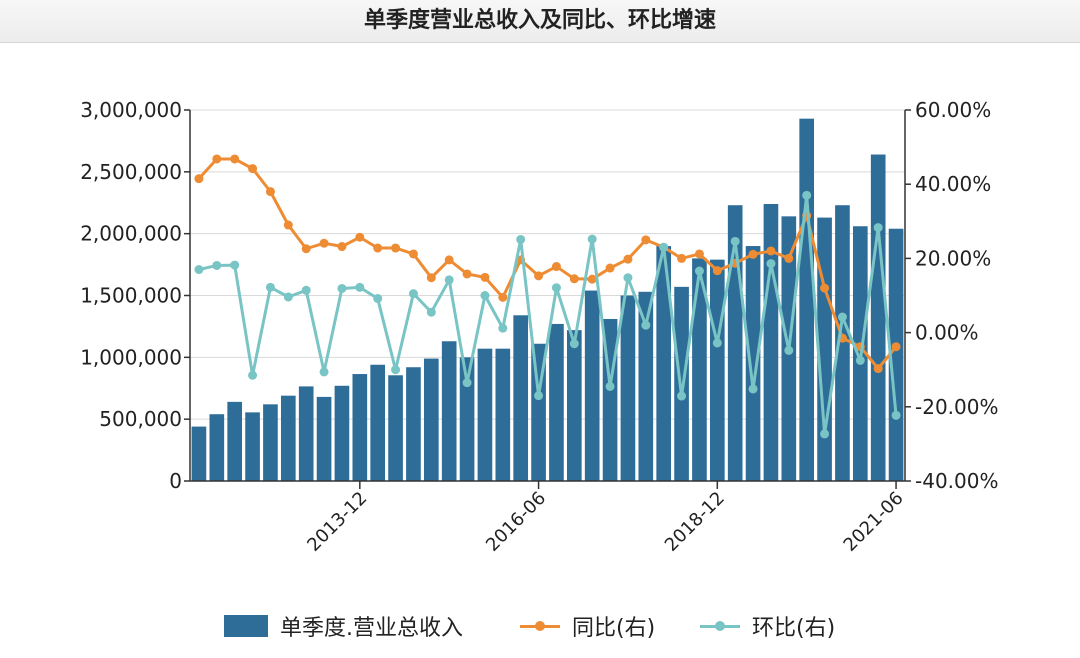 The height and width of the screenshot is (658, 1080). I want to click on left-tick-label: 0, so click(175, 481).